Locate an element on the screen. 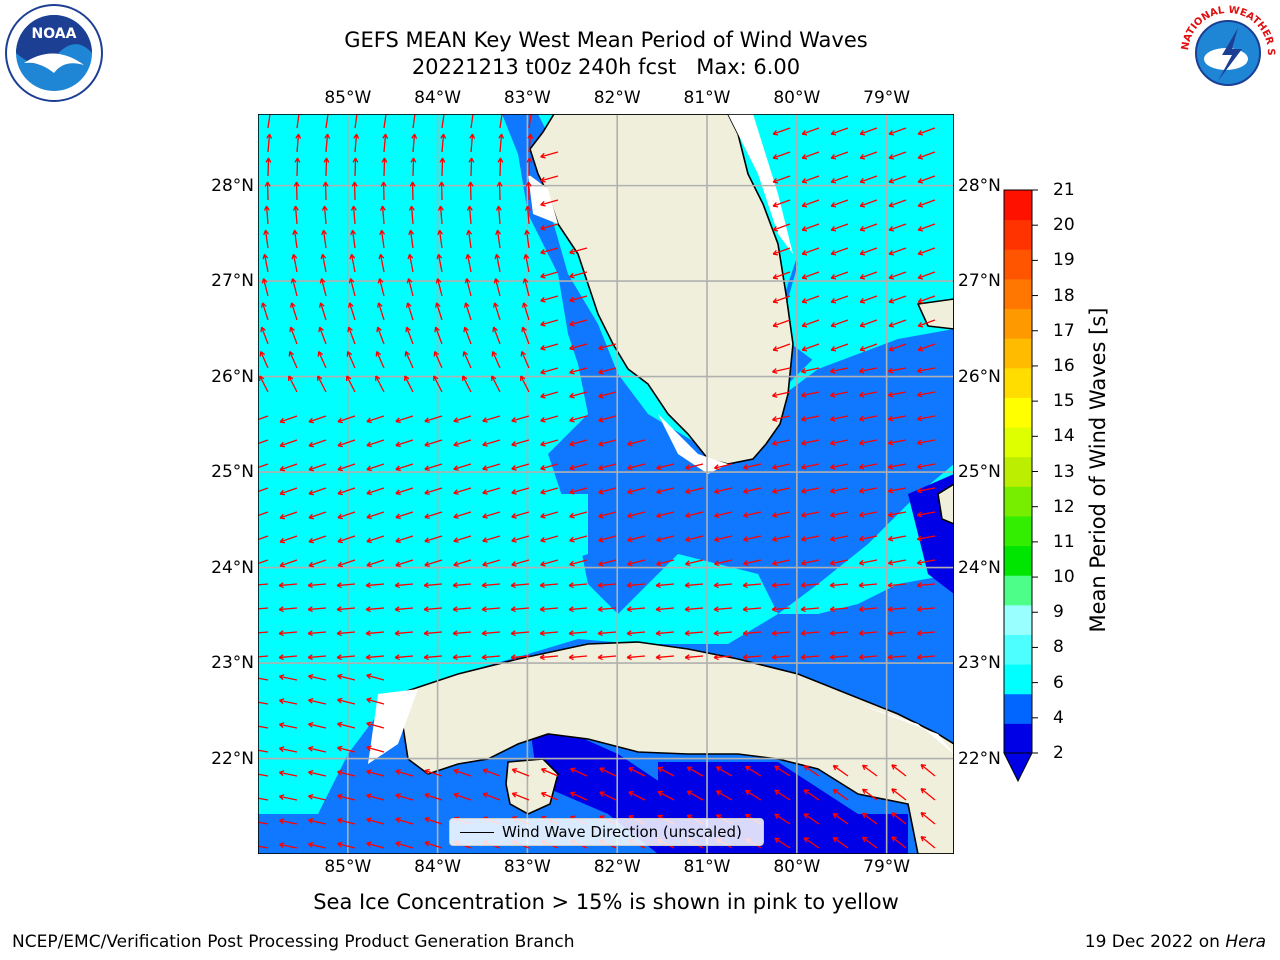  lon-tick-label-top: 83°W is located at coordinates (527, 98).